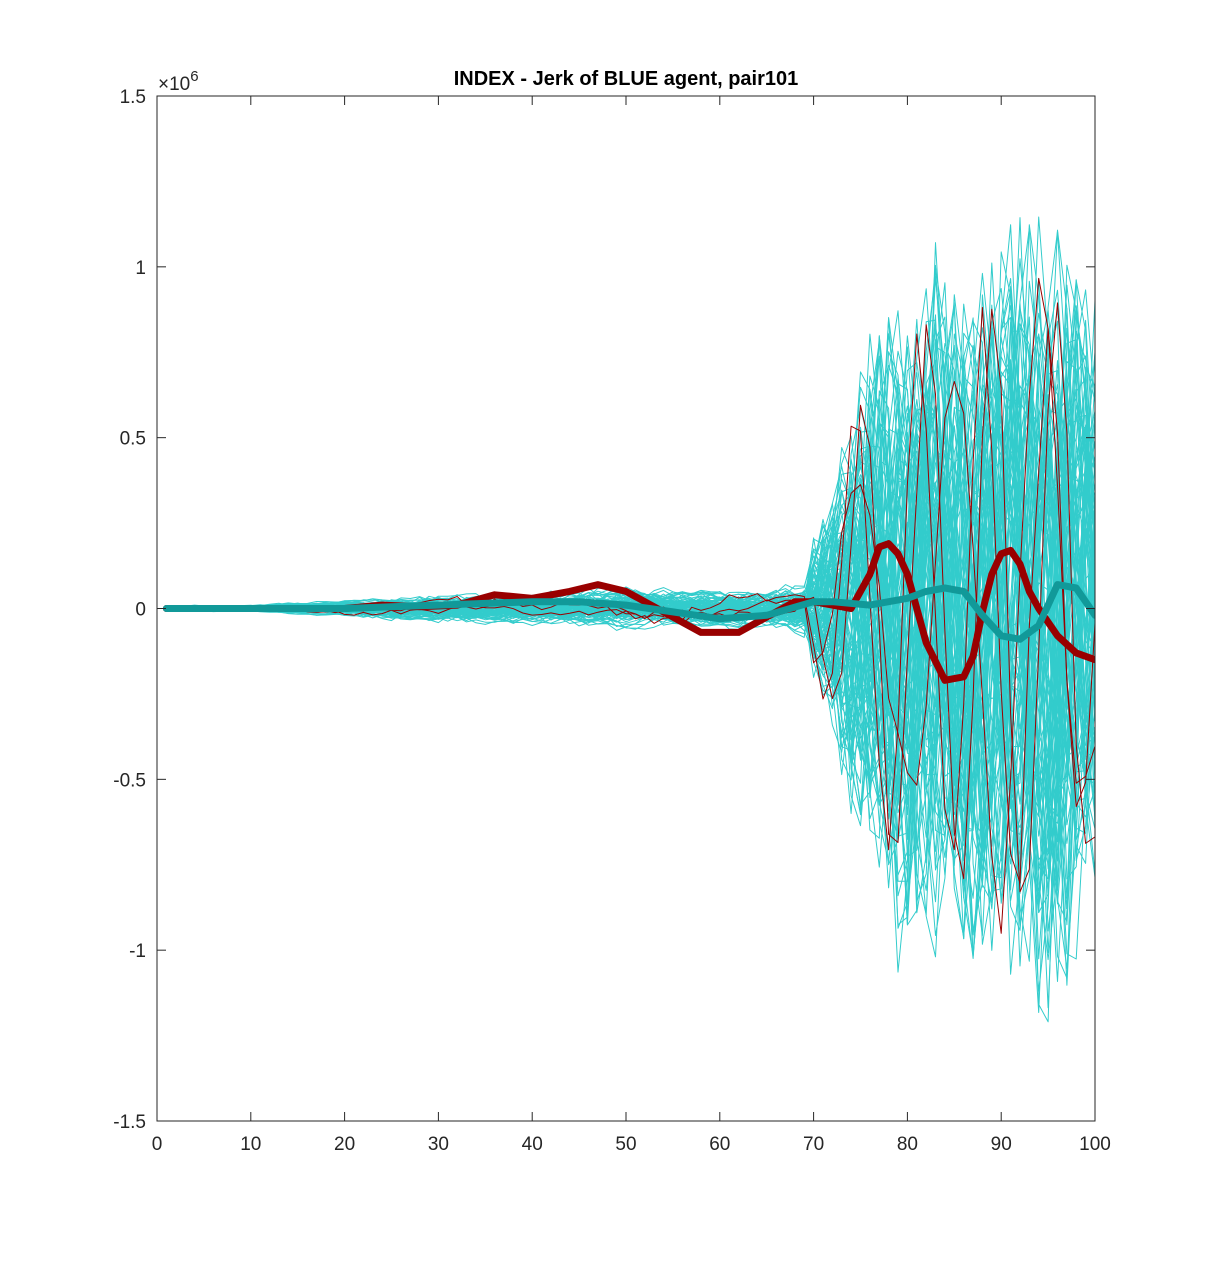 This screenshot has height=1261, width=1211. I want to click on y-exponent-label: ×10⁶, so click(178, 81).